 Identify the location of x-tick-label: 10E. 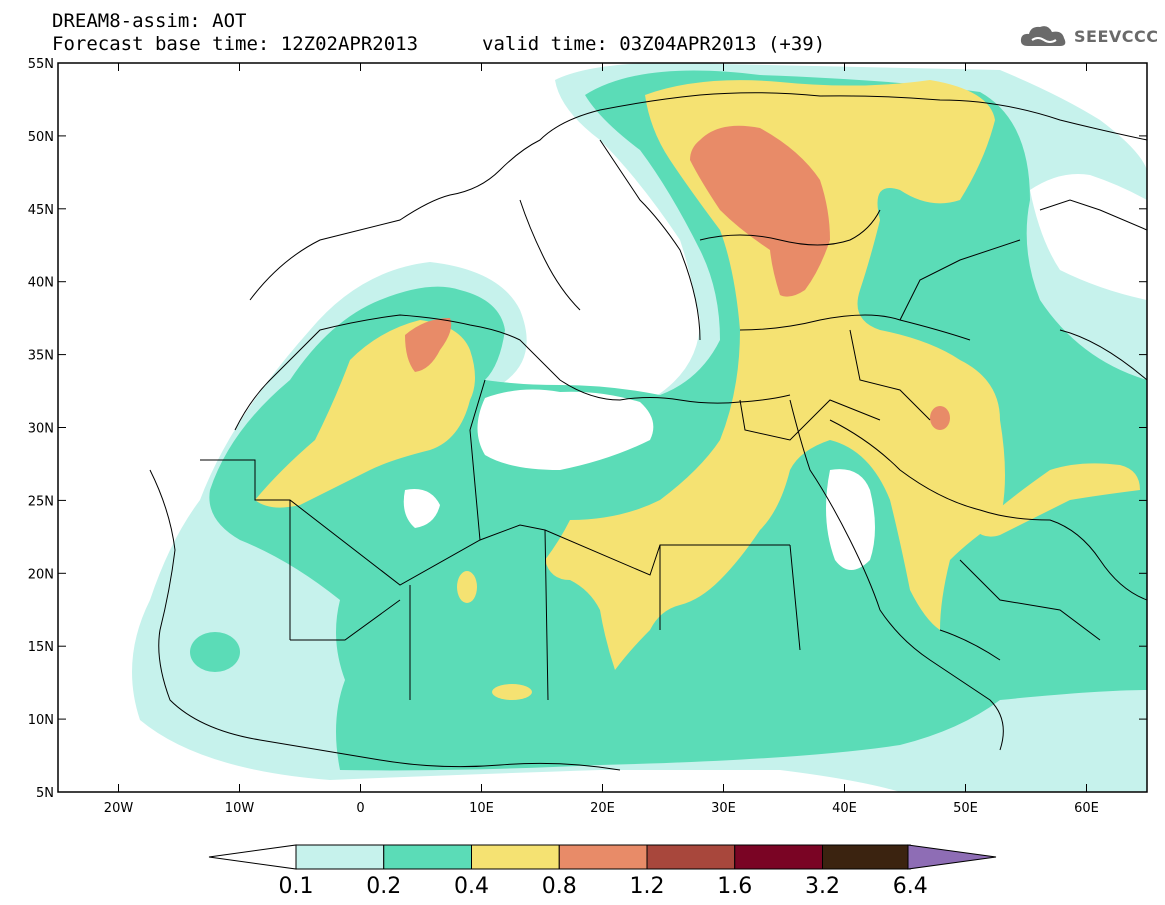
(481, 808).